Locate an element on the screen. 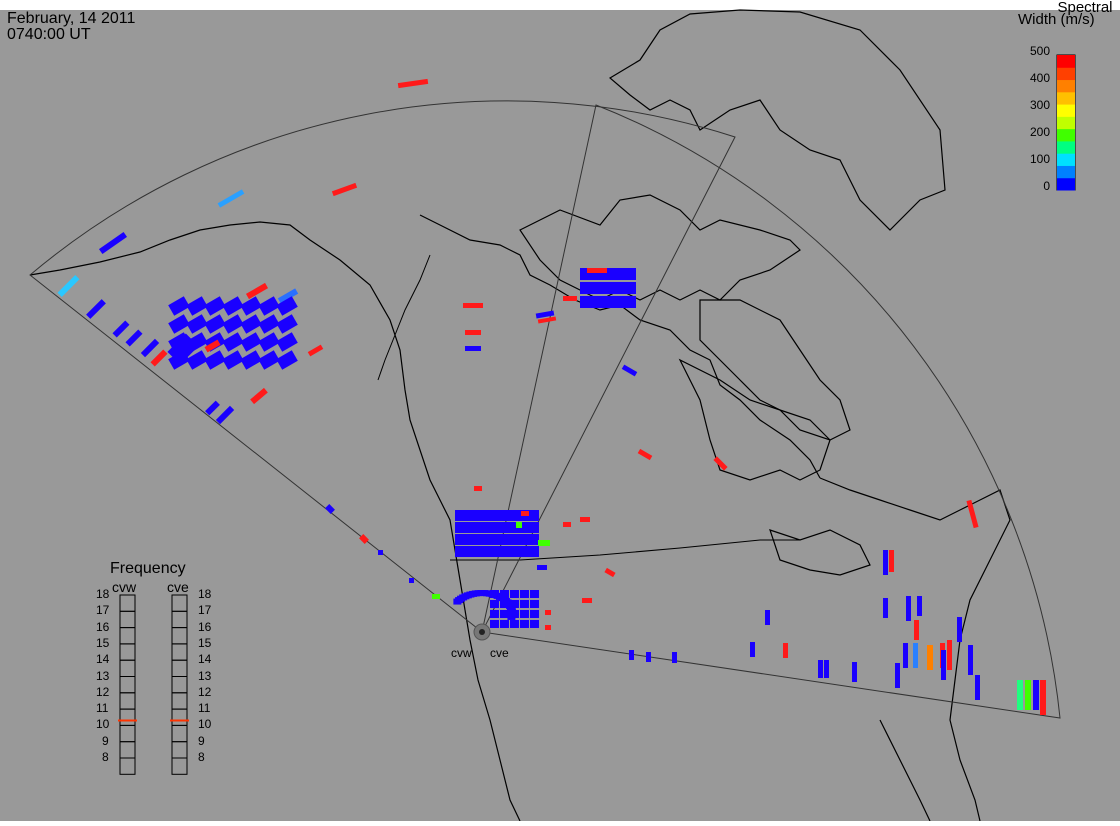 The height and width of the screenshot is (826, 1120). frequency-tick-label: 13 is located at coordinates (103, 675).